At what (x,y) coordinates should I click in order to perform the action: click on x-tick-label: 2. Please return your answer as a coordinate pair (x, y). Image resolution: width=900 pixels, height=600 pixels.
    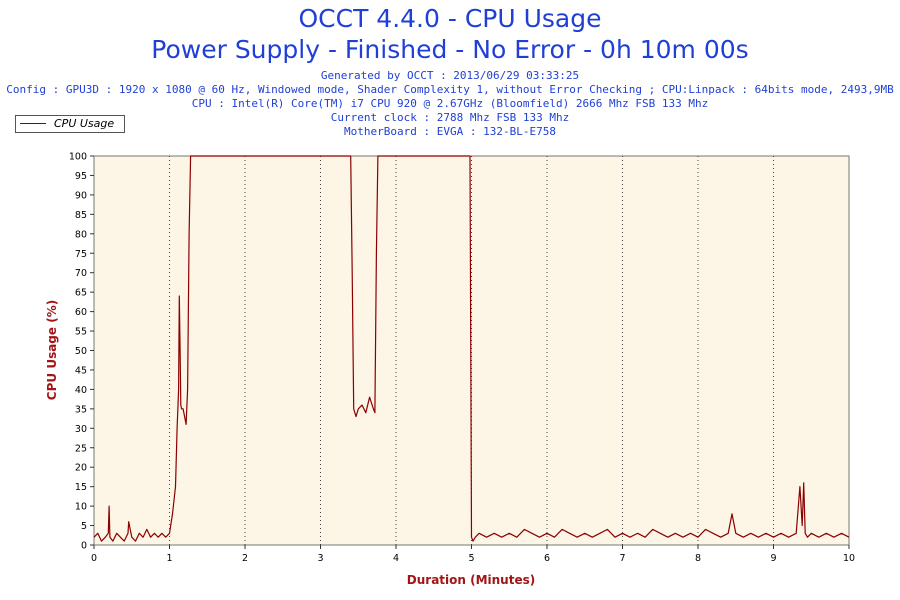
    Looking at the image, I should click on (245, 558).